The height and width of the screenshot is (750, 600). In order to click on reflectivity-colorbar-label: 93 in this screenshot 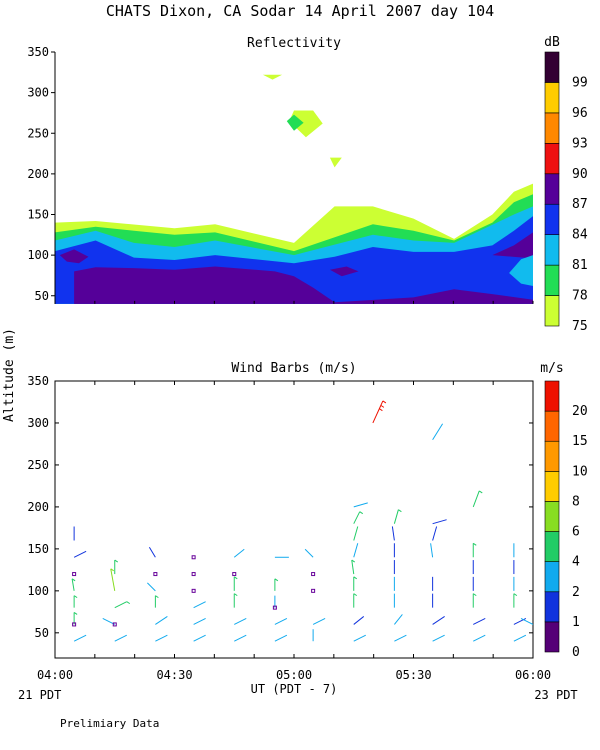, I will do `click(580, 143)`.